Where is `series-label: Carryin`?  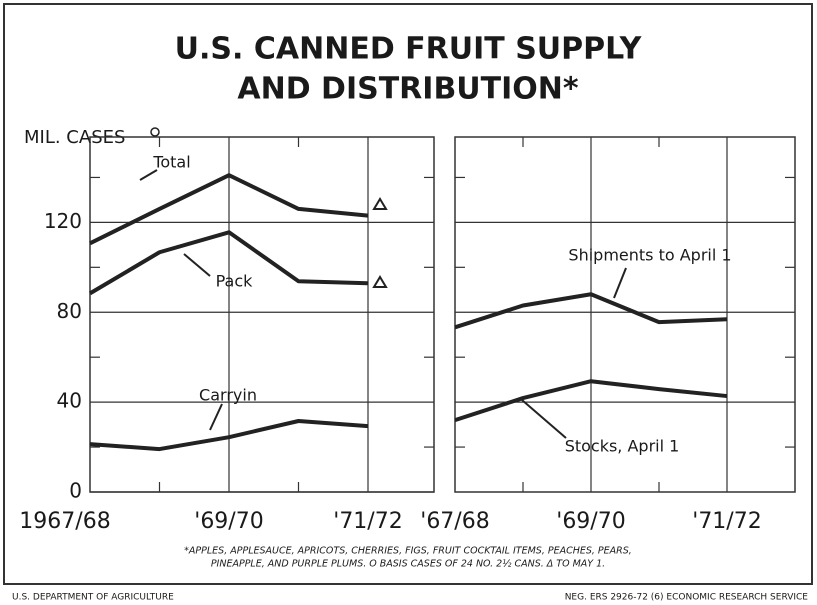
series-label: Carryin is located at coordinates (228, 395).